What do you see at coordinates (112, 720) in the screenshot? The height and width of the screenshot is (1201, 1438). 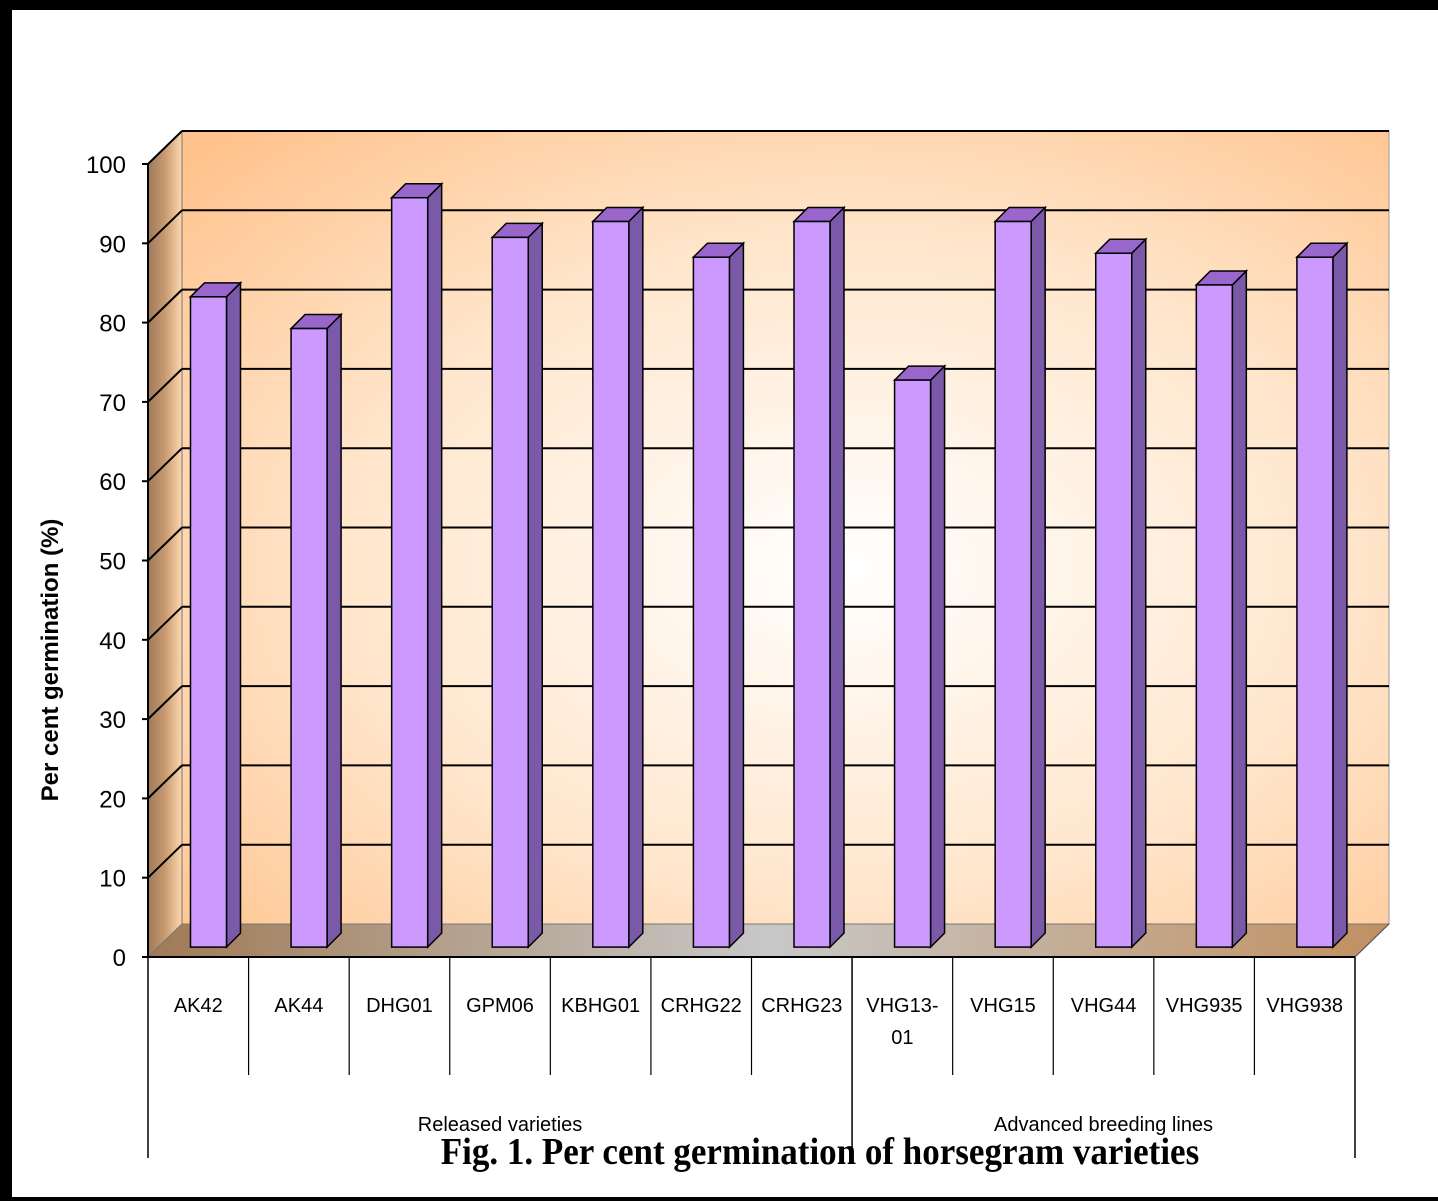 I see `y-tick-label: 30` at bounding box center [112, 720].